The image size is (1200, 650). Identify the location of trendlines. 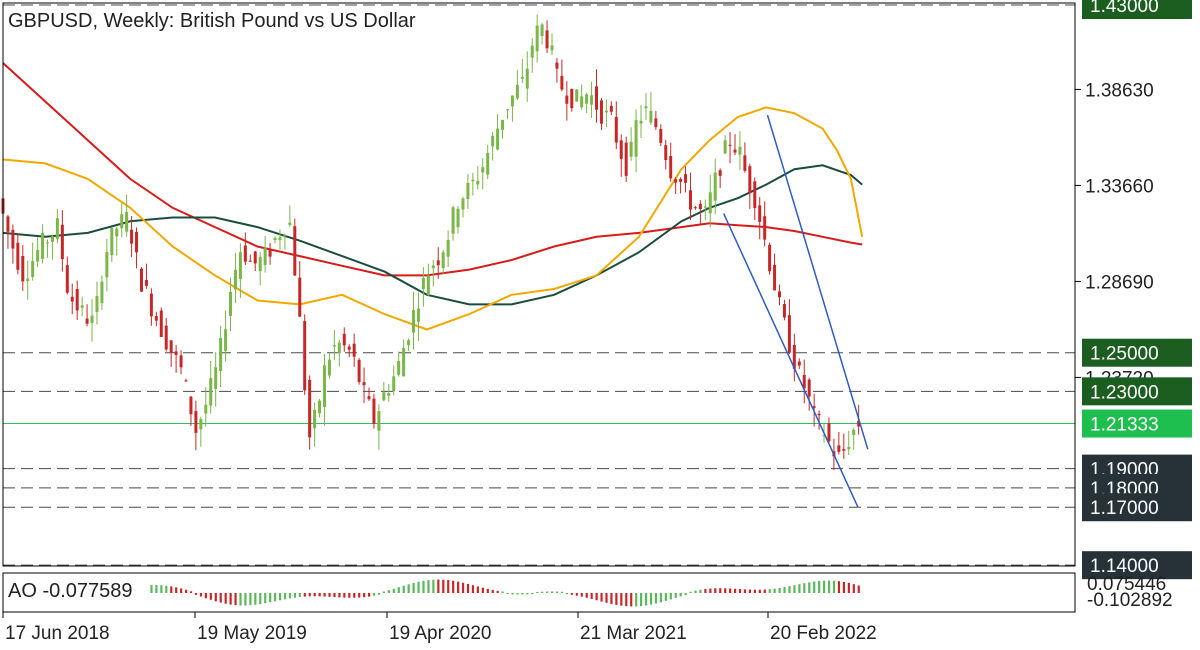
(796, 311).